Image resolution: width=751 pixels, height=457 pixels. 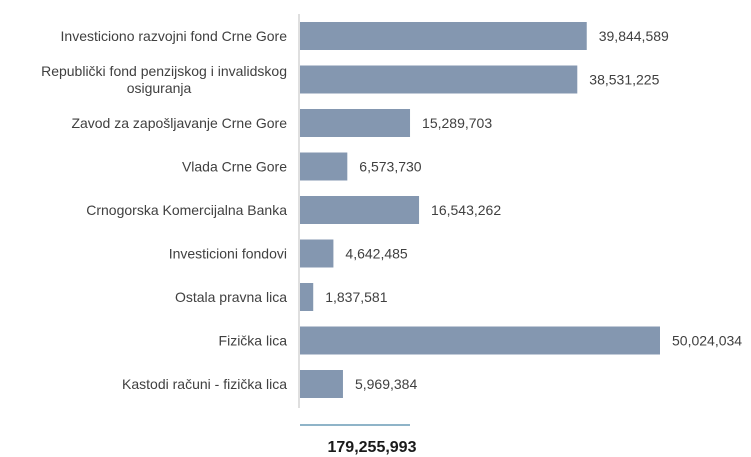 What do you see at coordinates (390, 167) in the screenshot?
I see `value-label: 6,573,730` at bounding box center [390, 167].